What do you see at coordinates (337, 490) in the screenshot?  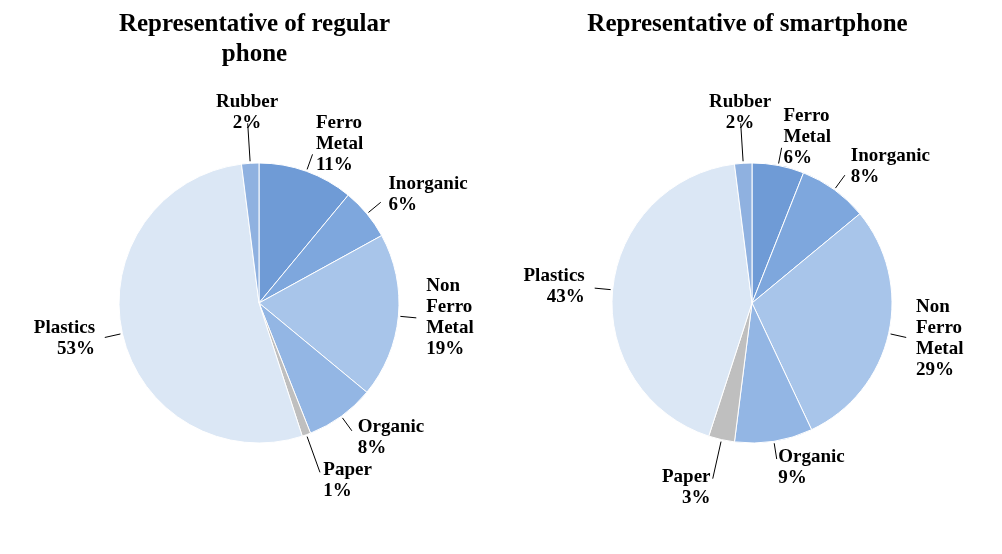 I see `data-label: 1%` at bounding box center [337, 490].